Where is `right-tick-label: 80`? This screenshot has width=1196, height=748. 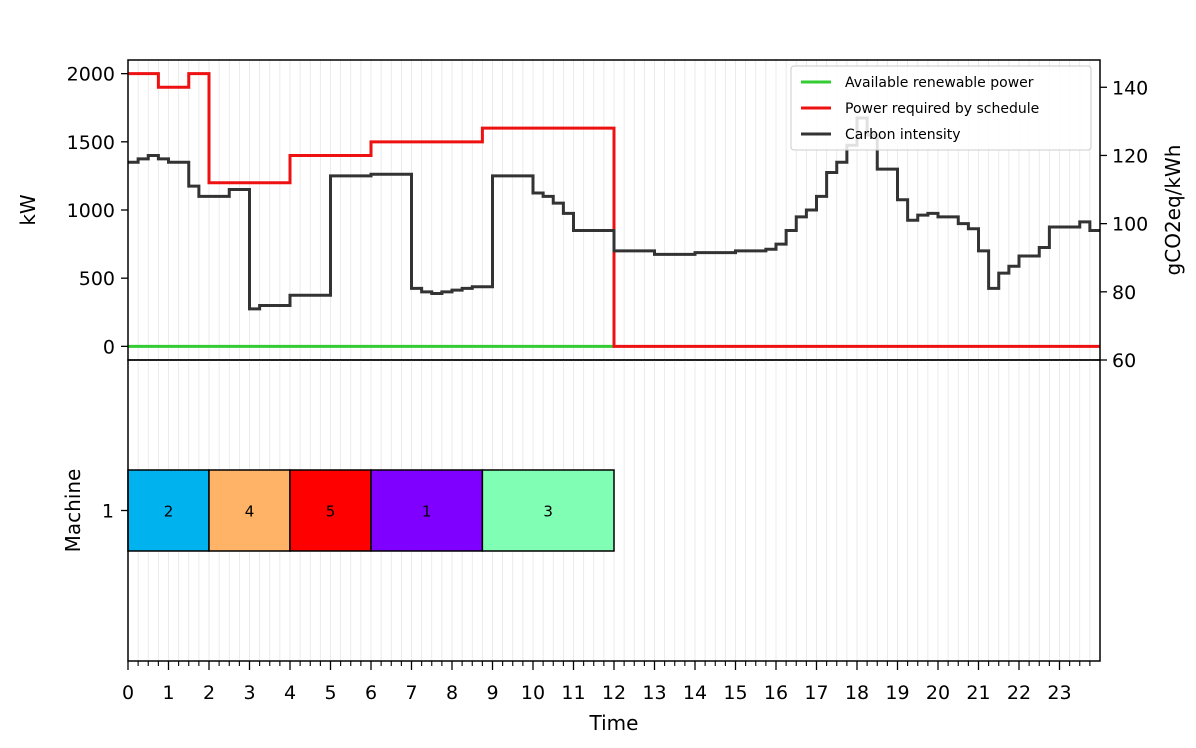 right-tick-label: 80 is located at coordinates (1124, 293).